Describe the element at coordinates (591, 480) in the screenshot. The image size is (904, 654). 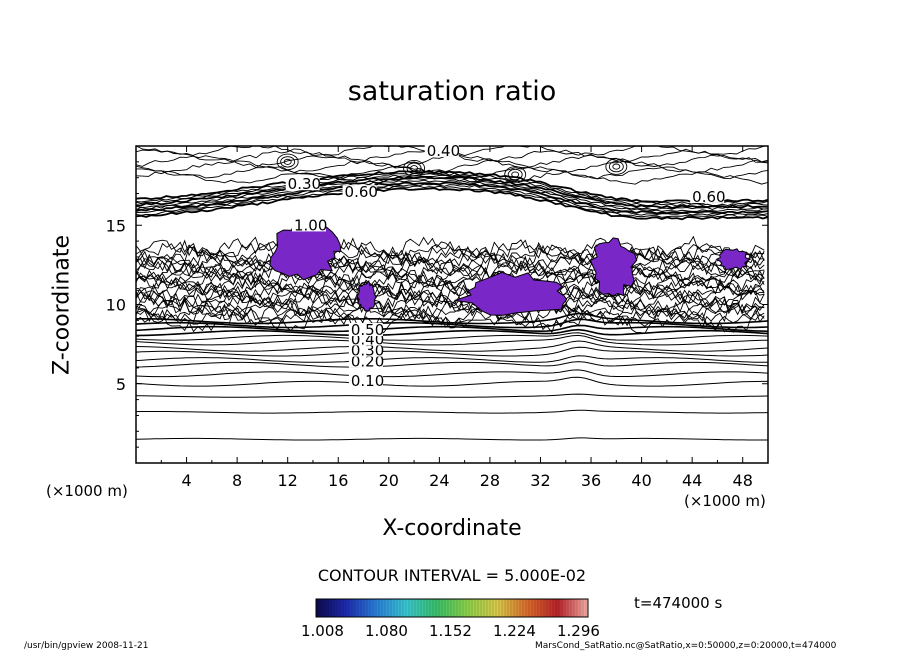
I see `x-tick-label: 36` at that location.